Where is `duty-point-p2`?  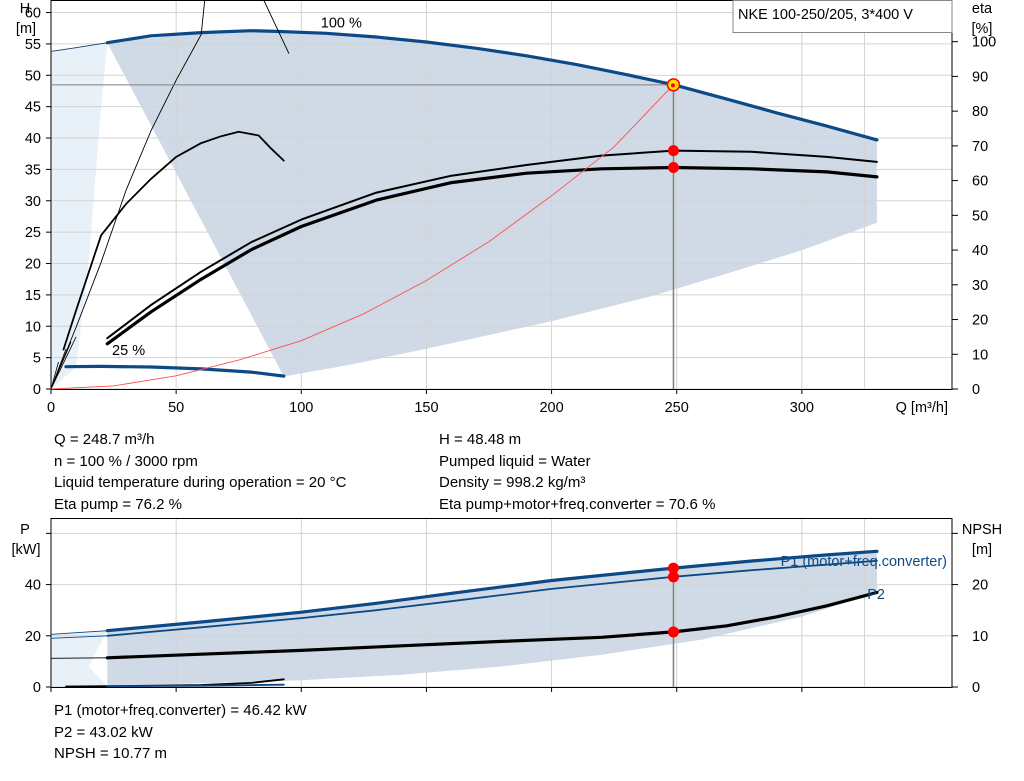
duty-point-p2 is located at coordinates (673, 577).